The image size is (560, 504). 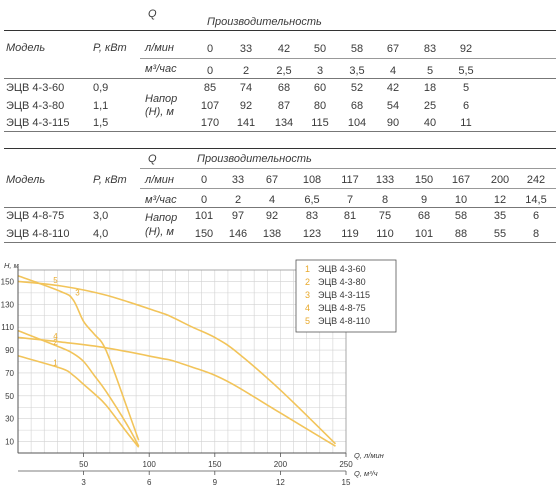 I want to click on row-divider, so click(x=348, y=58).